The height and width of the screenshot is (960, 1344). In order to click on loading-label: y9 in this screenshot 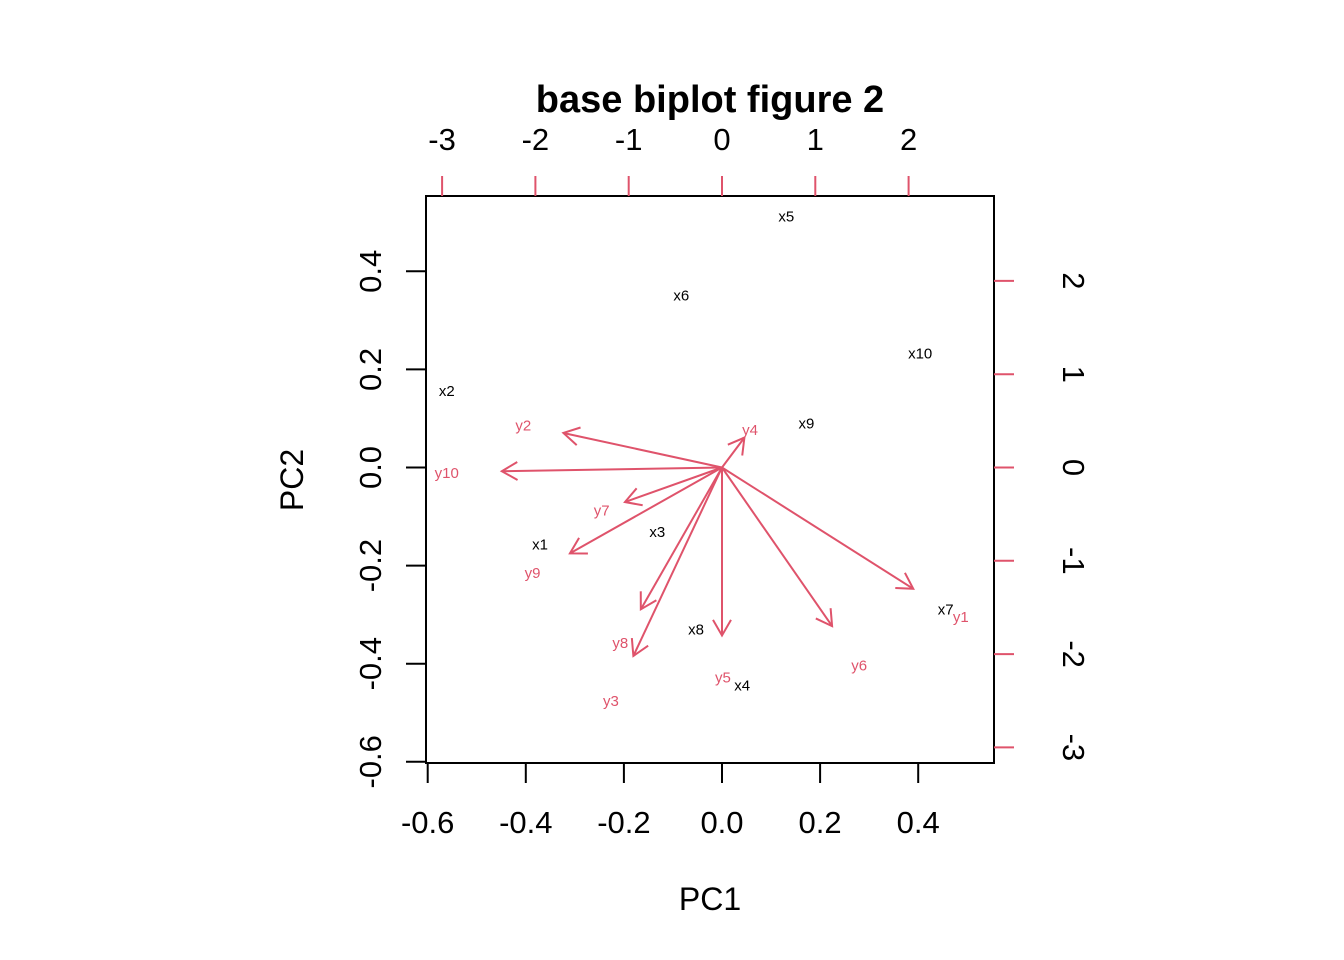, I will do `click(533, 573)`.